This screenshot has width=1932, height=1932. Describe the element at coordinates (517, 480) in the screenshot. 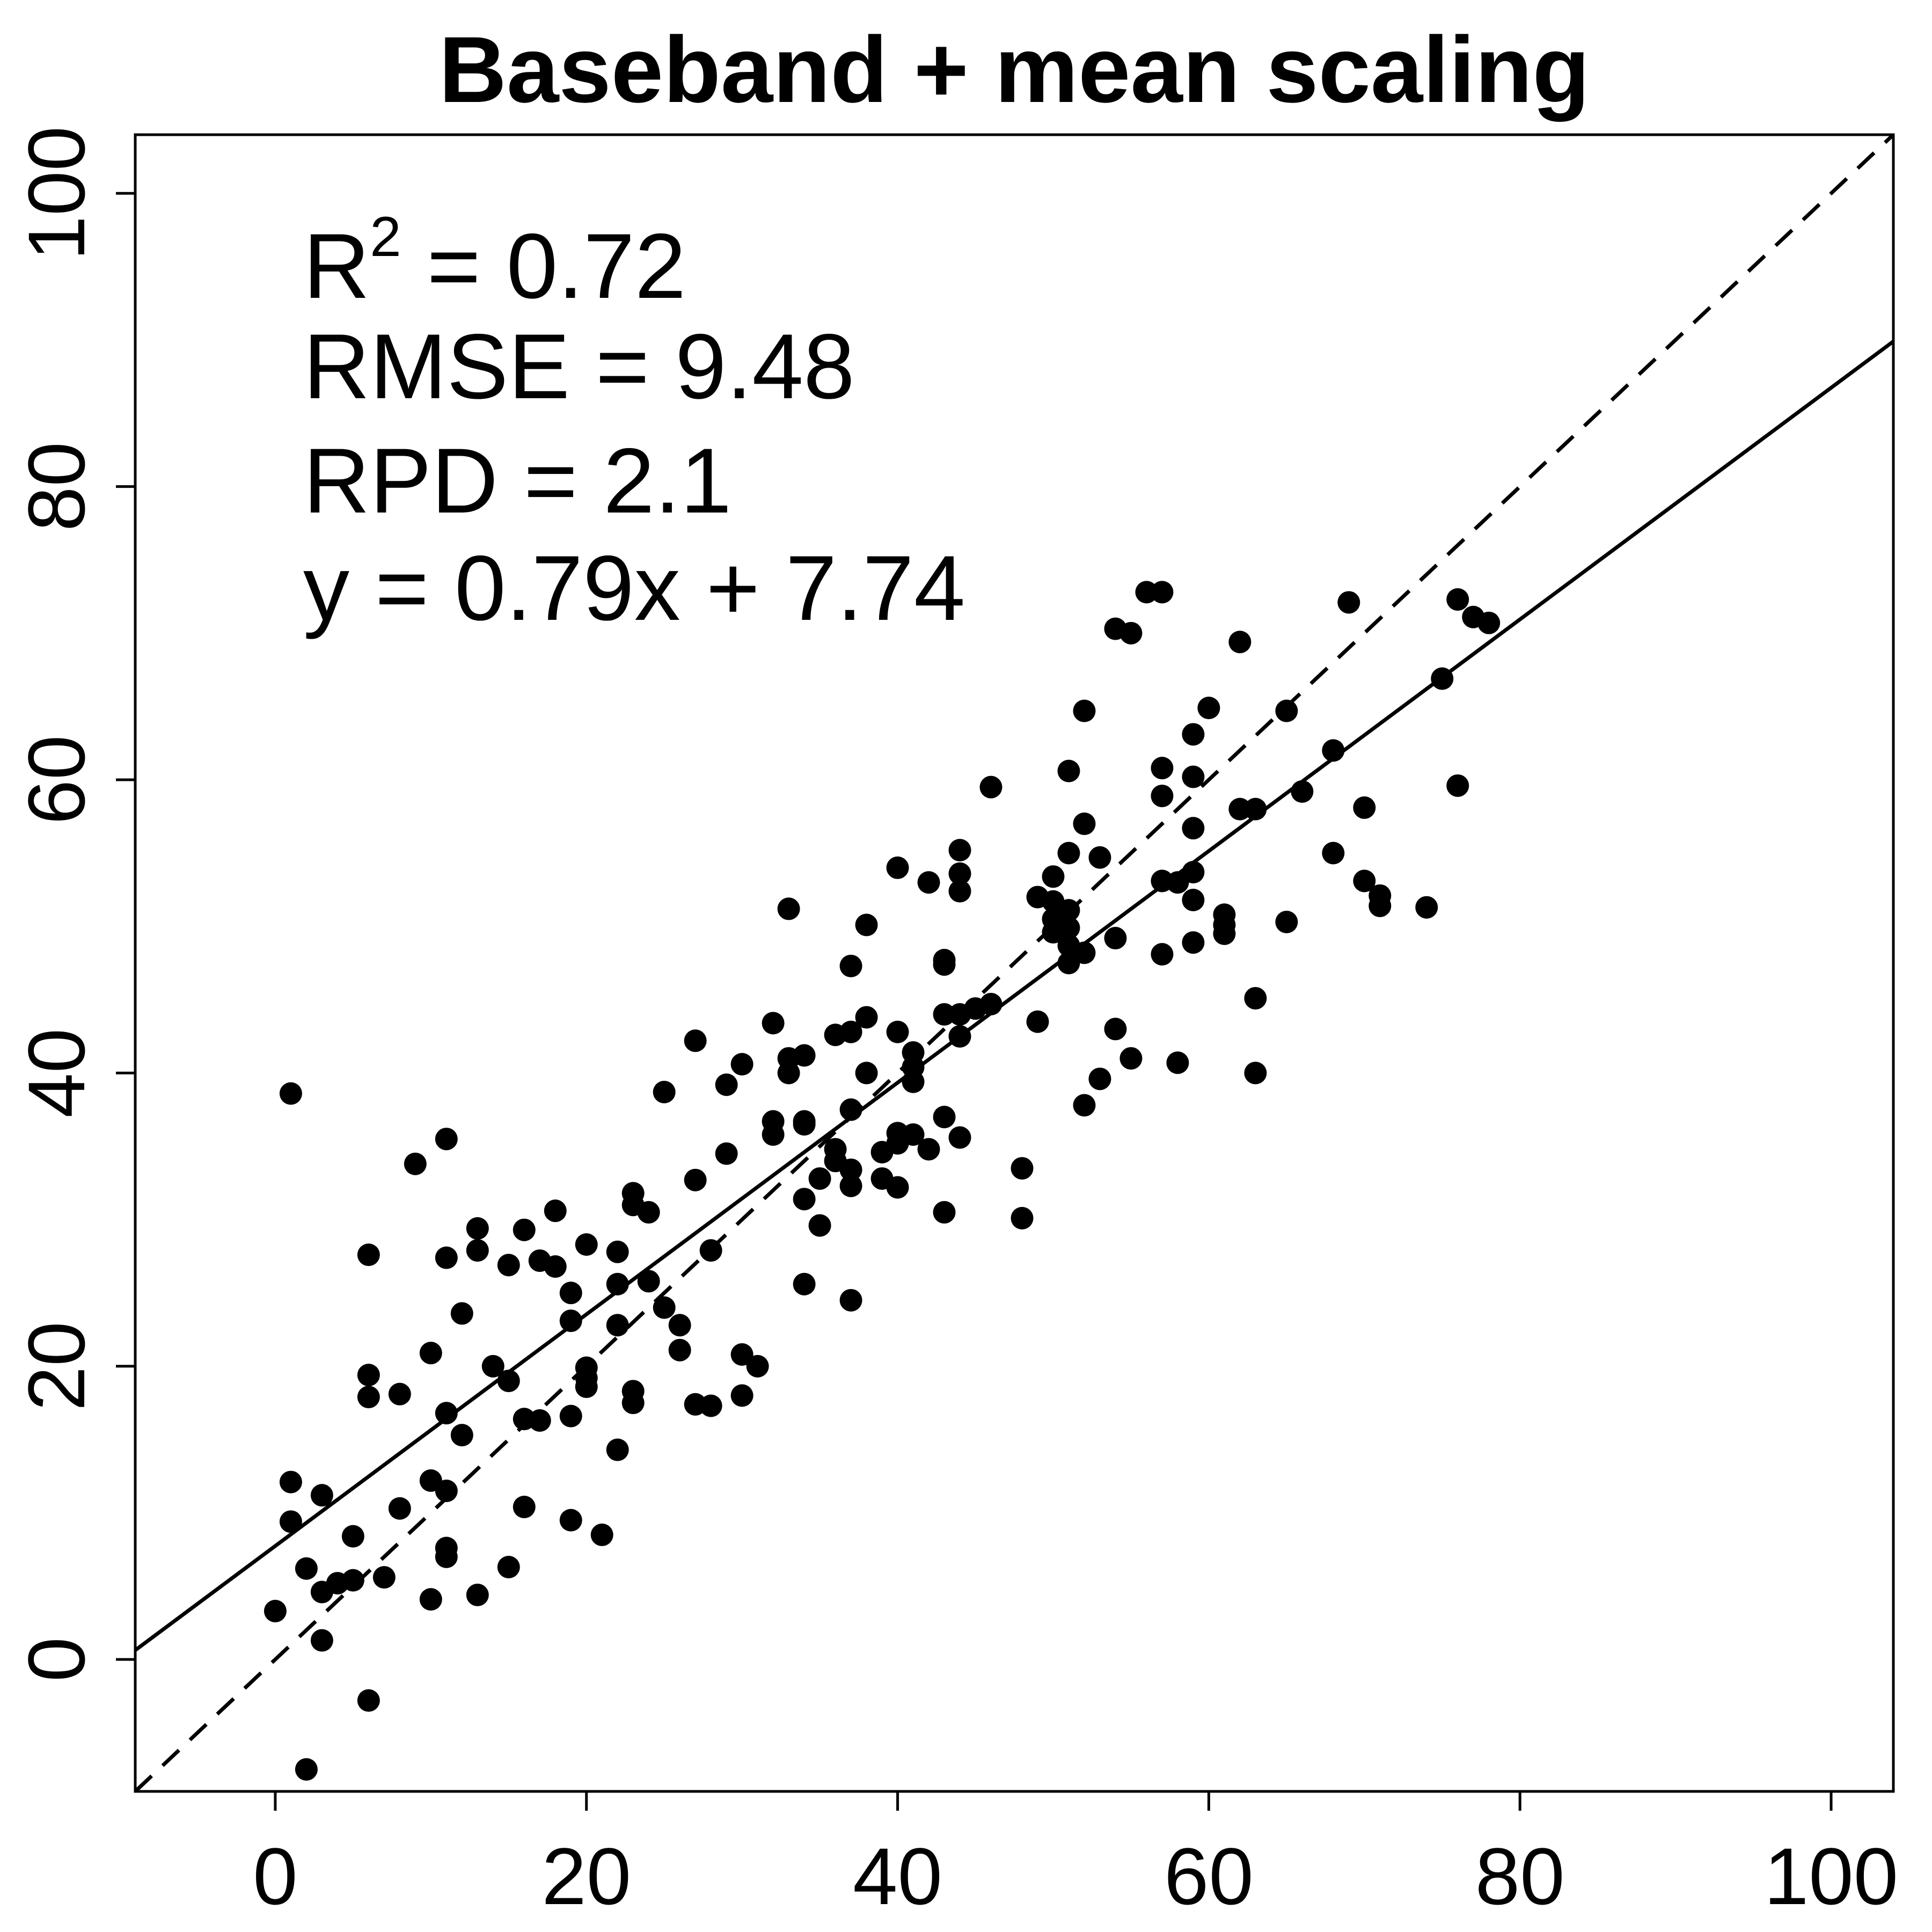

I see `rpd-label: RPD = 2.1` at that location.